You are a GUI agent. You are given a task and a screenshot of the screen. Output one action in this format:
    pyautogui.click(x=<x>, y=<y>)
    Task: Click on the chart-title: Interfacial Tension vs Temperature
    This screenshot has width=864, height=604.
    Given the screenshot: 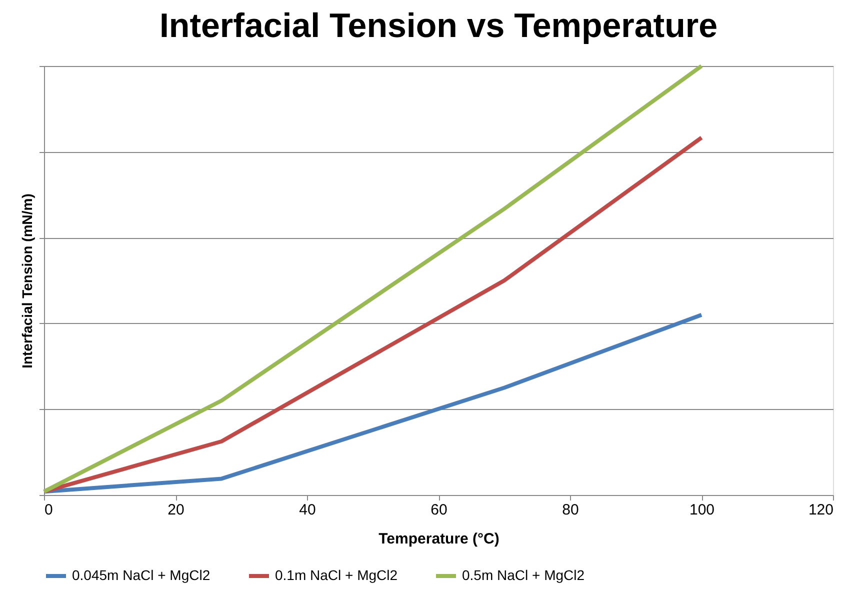 What is the action you would take?
    pyautogui.click(x=438, y=26)
    